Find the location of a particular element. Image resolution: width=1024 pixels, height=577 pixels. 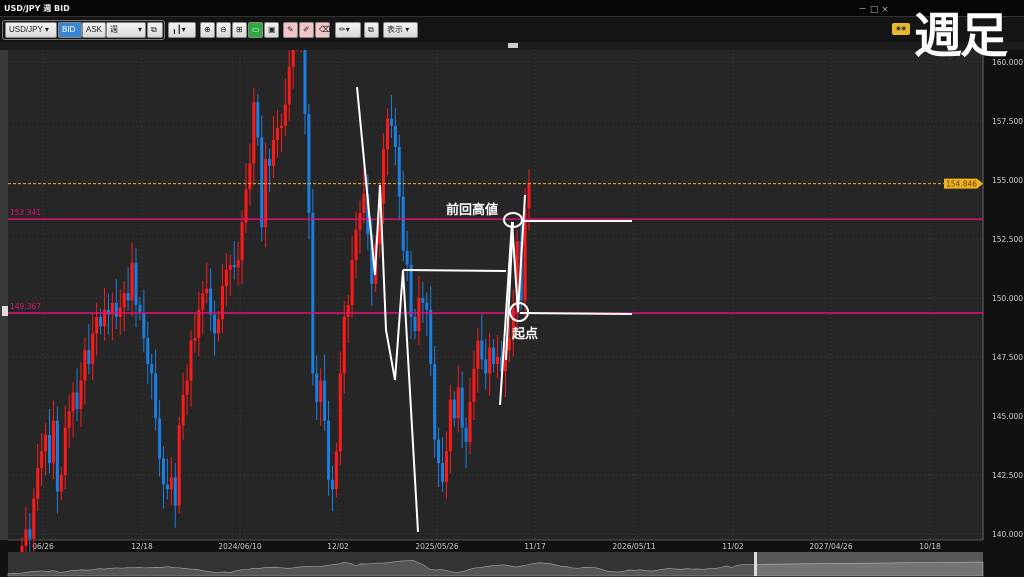

trend-drawing is located at coordinates (512, 300).